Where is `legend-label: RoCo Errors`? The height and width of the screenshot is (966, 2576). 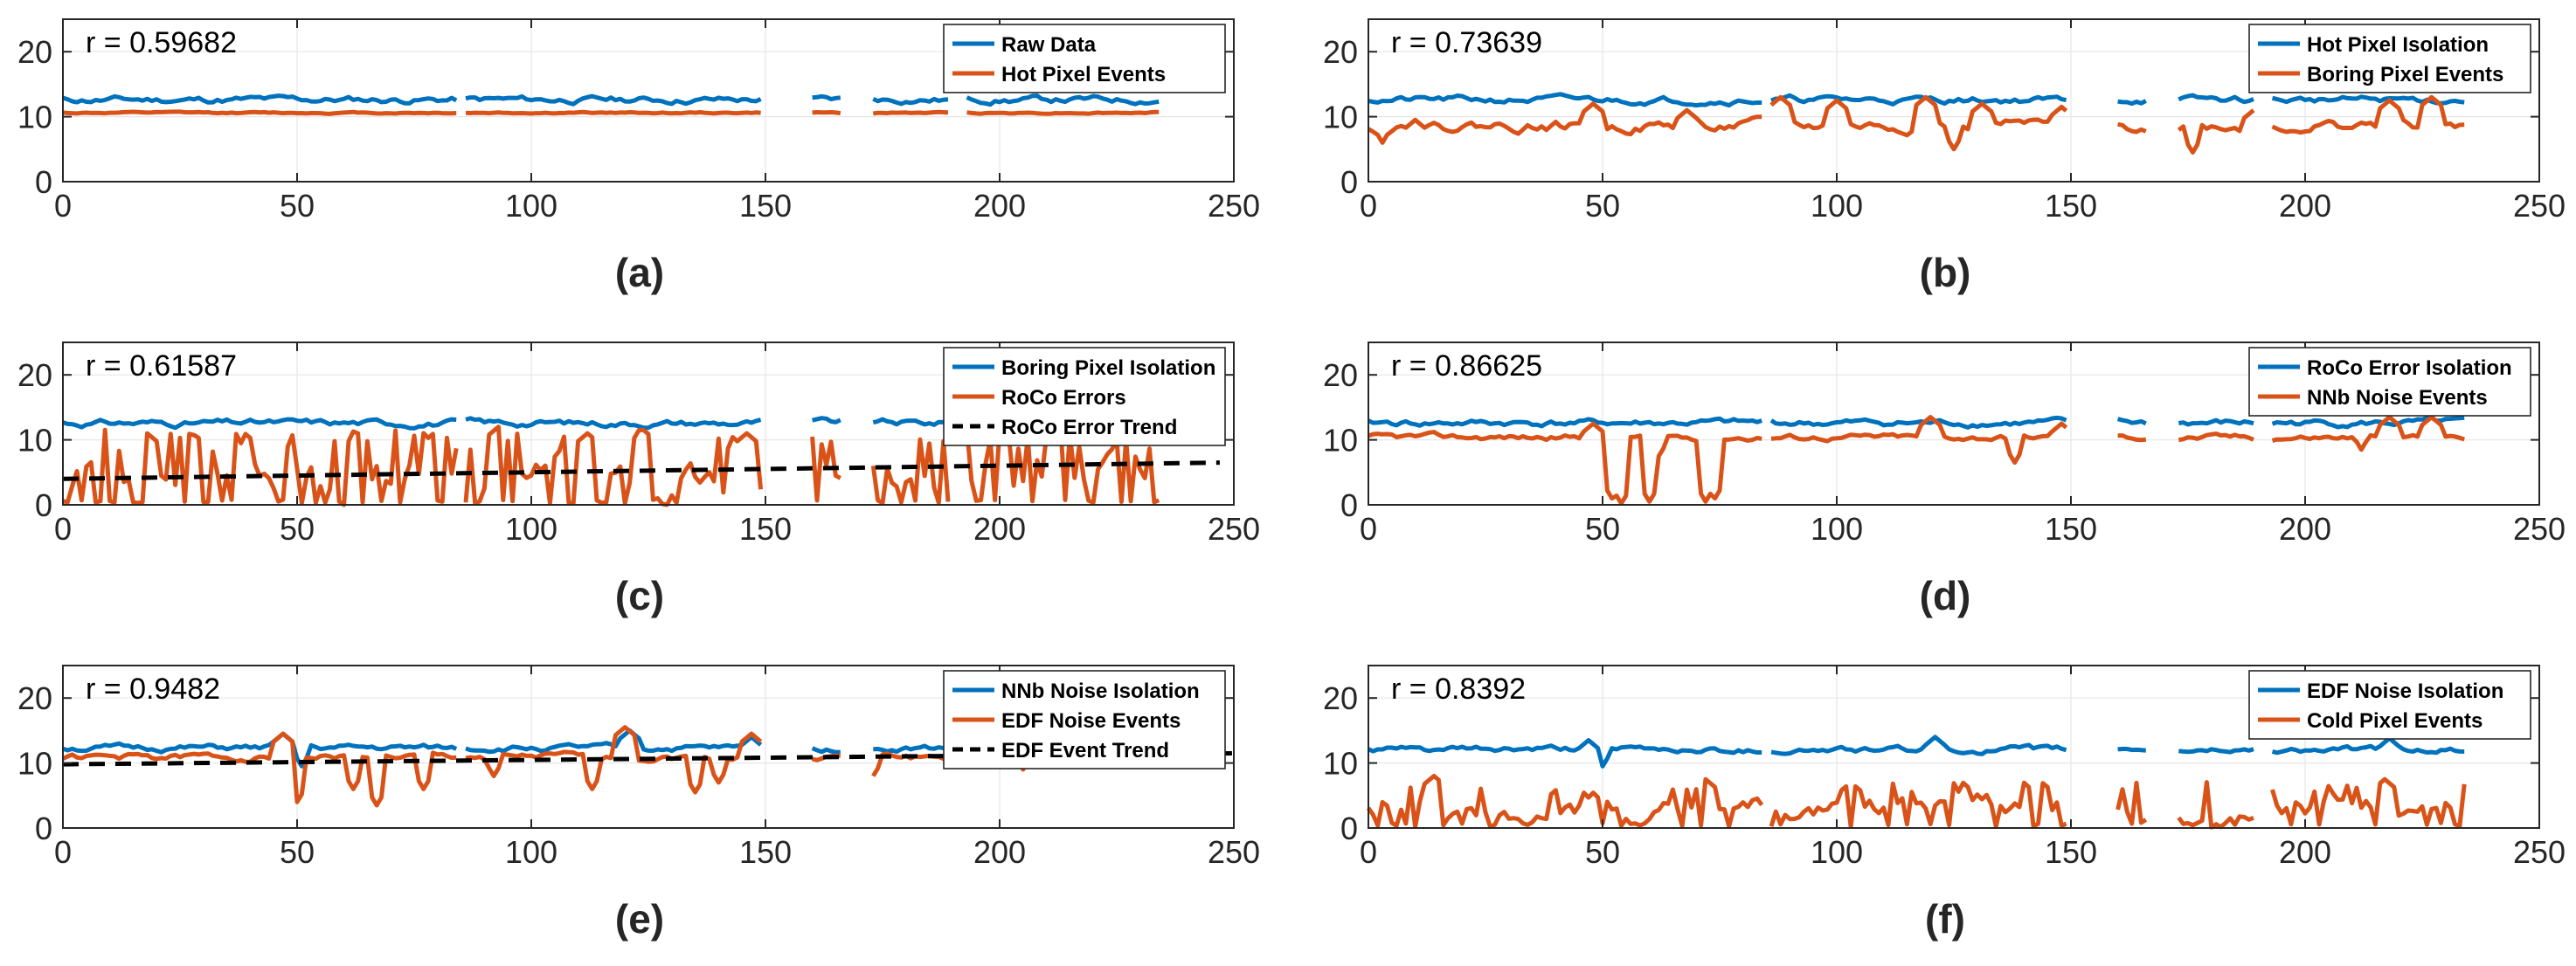
legend-label: RoCo Errors is located at coordinates (1063, 398).